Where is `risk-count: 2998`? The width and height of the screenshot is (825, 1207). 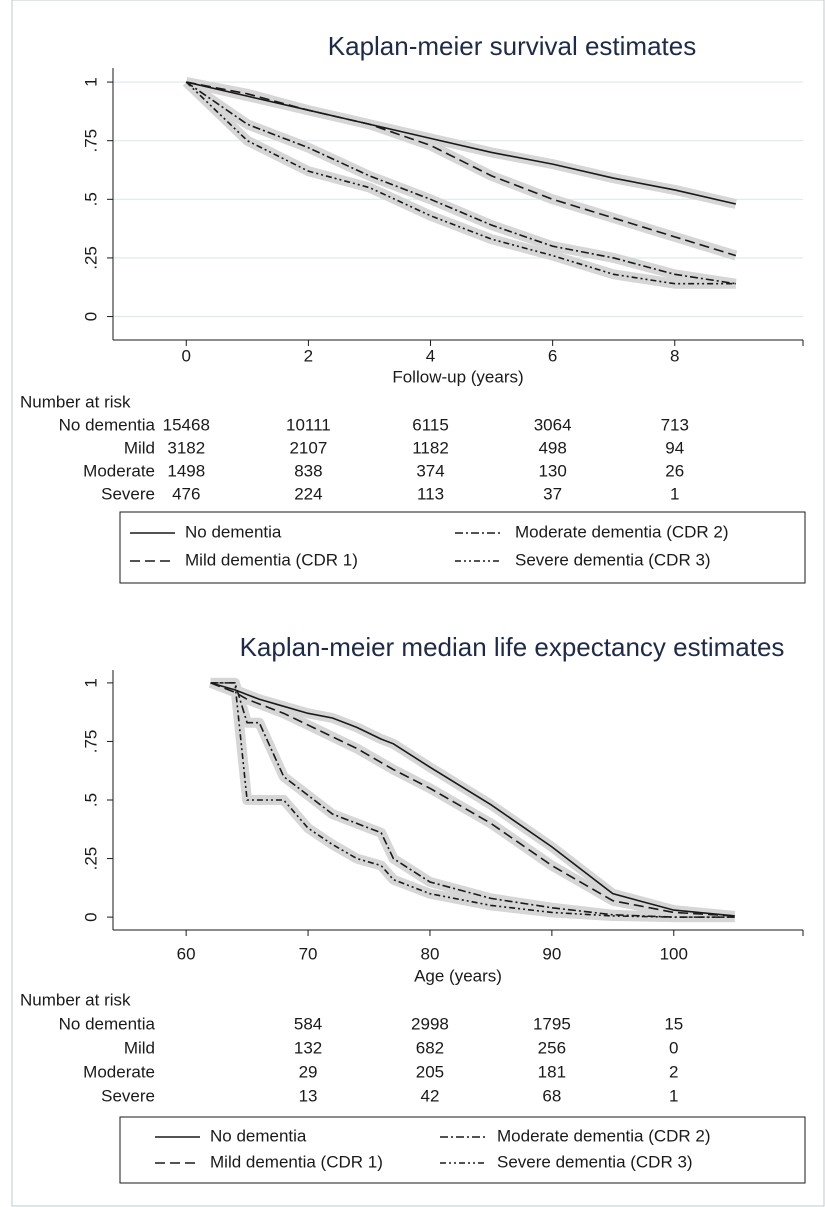 risk-count: 2998 is located at coordinates (430, 1023).